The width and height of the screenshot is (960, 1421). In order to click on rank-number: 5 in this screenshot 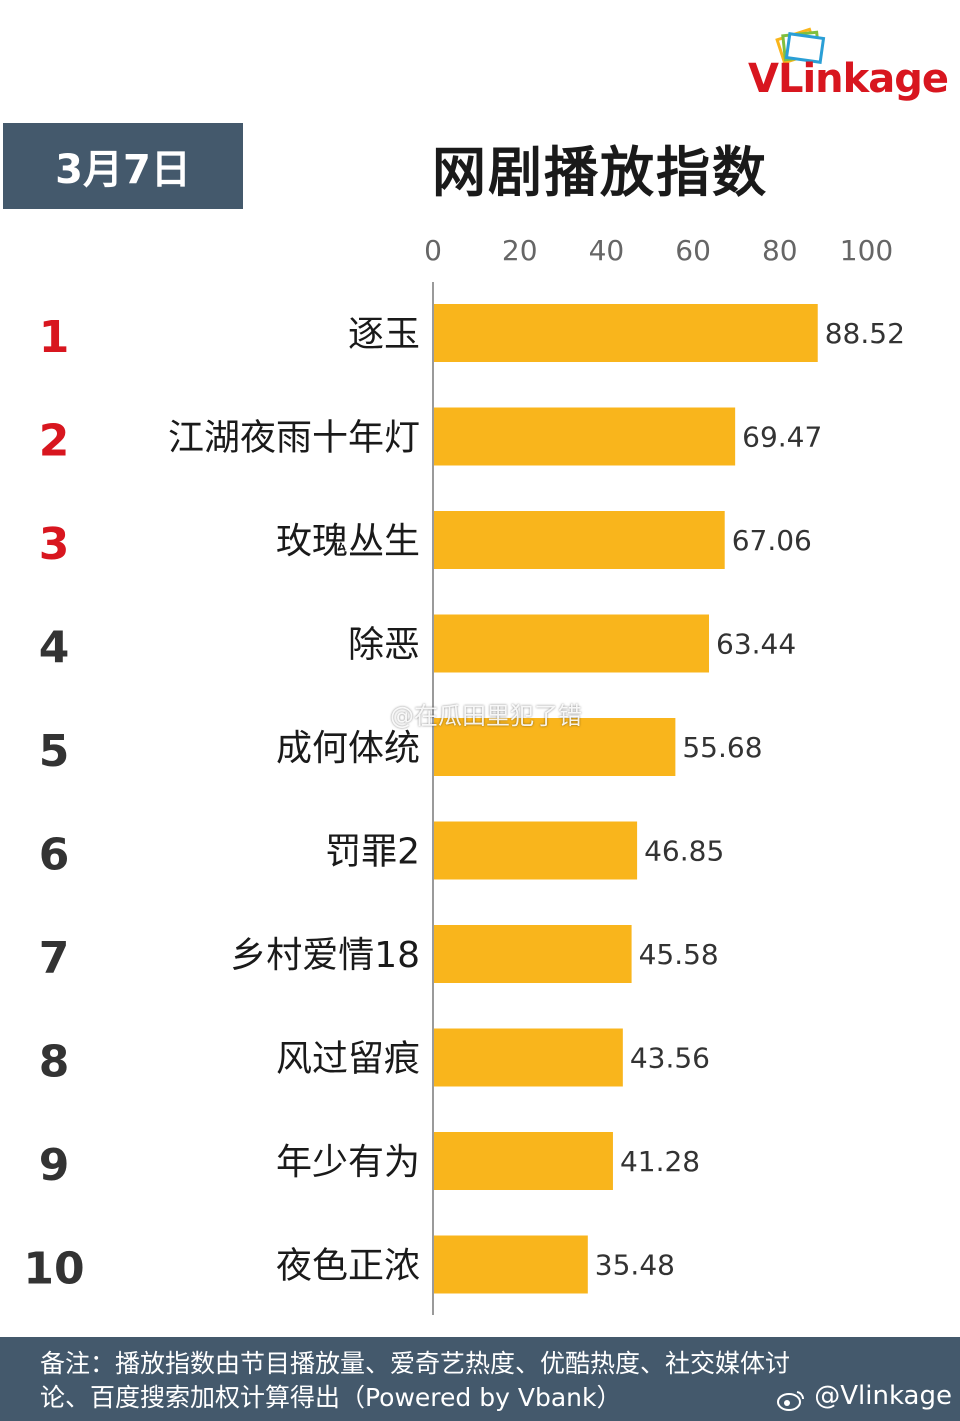, I will do `click(54, 751)`.